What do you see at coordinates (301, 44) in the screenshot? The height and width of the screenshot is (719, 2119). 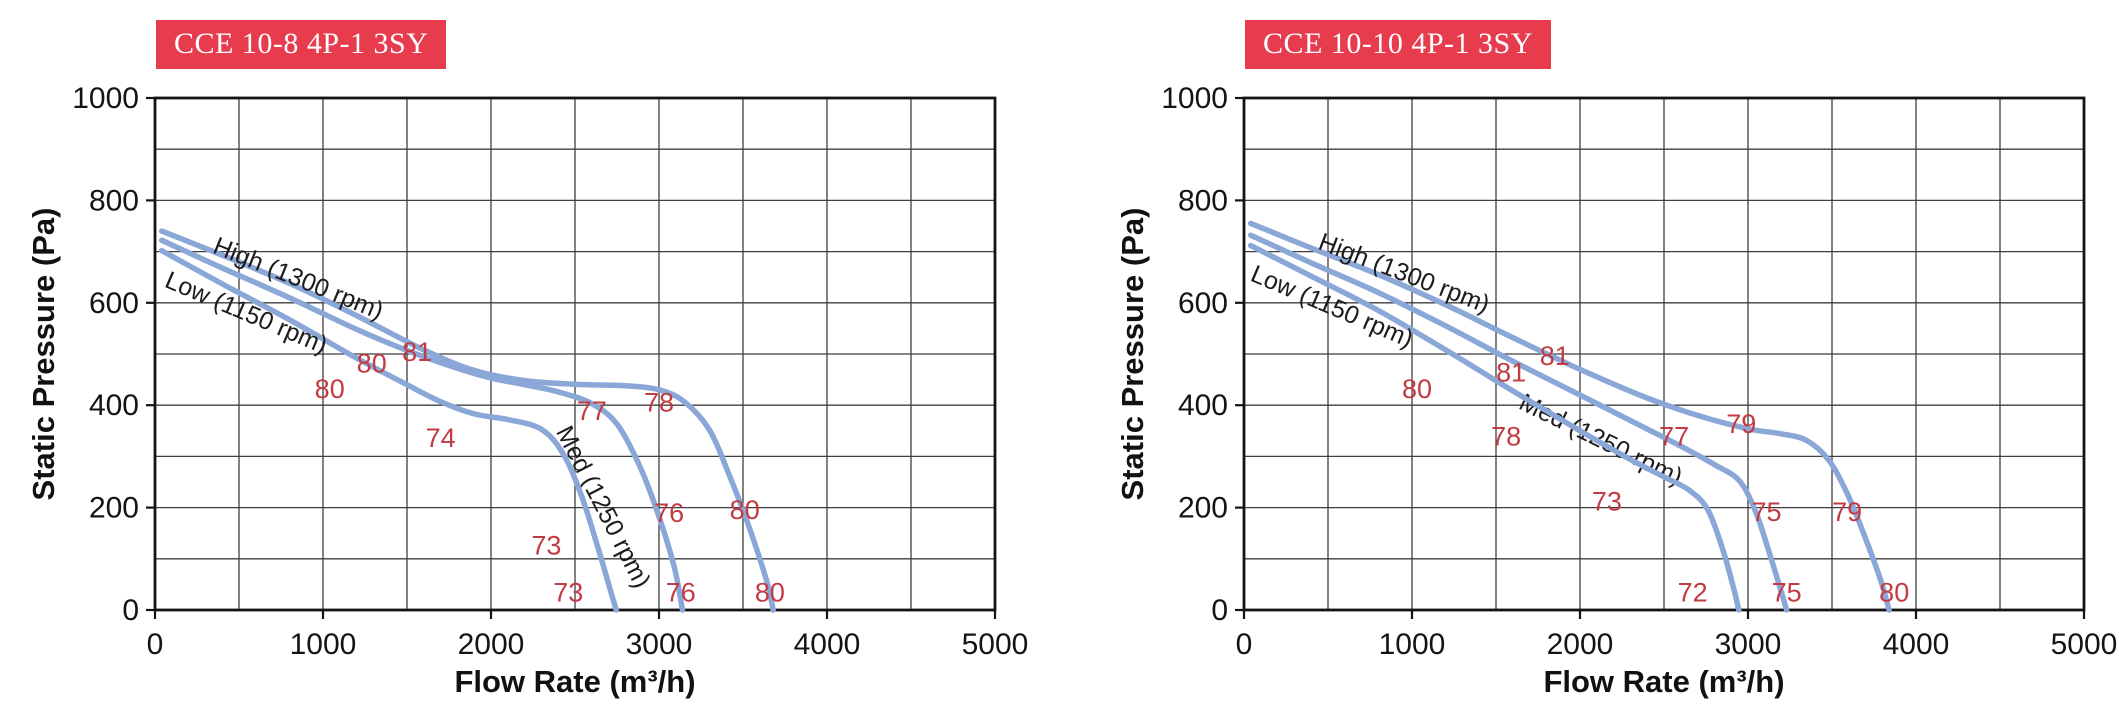 I see `chart-title-badge: CCE 10-8 4P-1 3SY` at bounding box center [301, 44].